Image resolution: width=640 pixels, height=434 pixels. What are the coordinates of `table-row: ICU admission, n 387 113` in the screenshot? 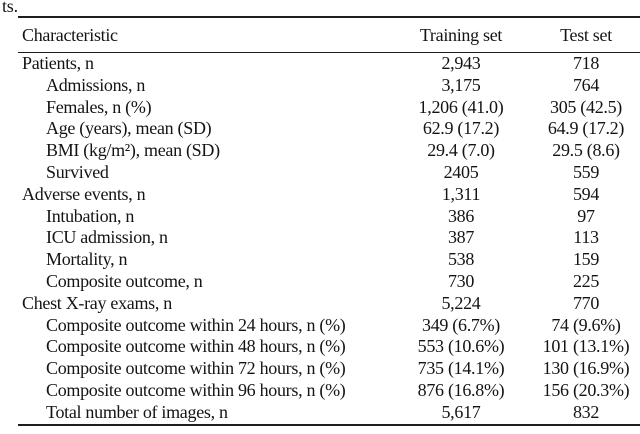 It's located at (329, 238).